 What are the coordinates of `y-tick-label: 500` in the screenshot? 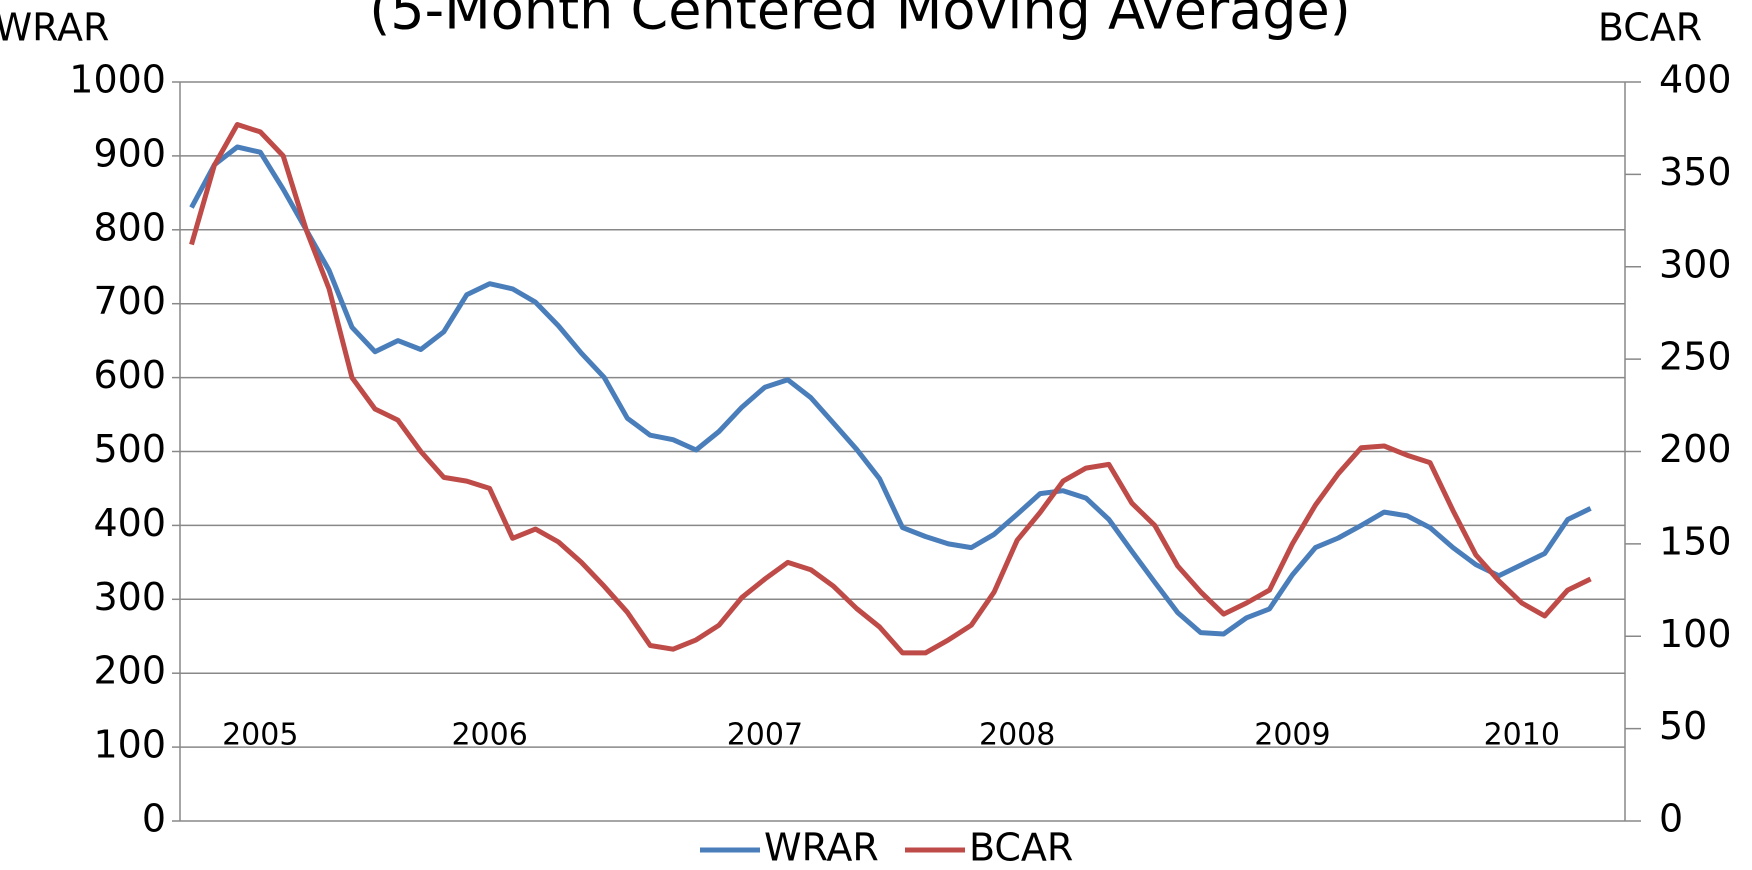 It's located at (129, 449).